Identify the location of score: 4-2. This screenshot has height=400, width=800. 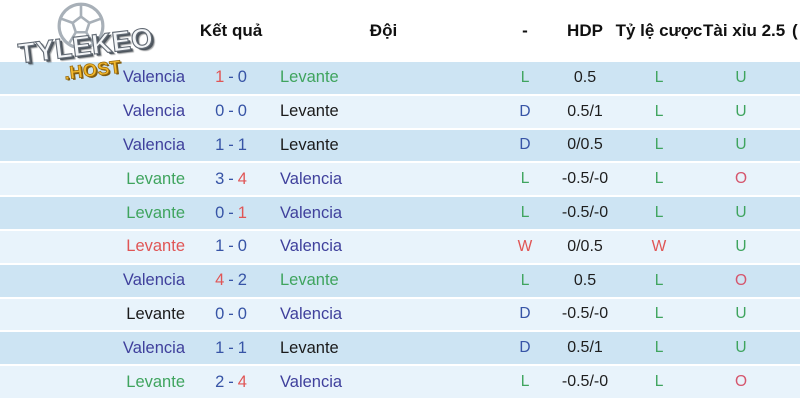
(231, 280).